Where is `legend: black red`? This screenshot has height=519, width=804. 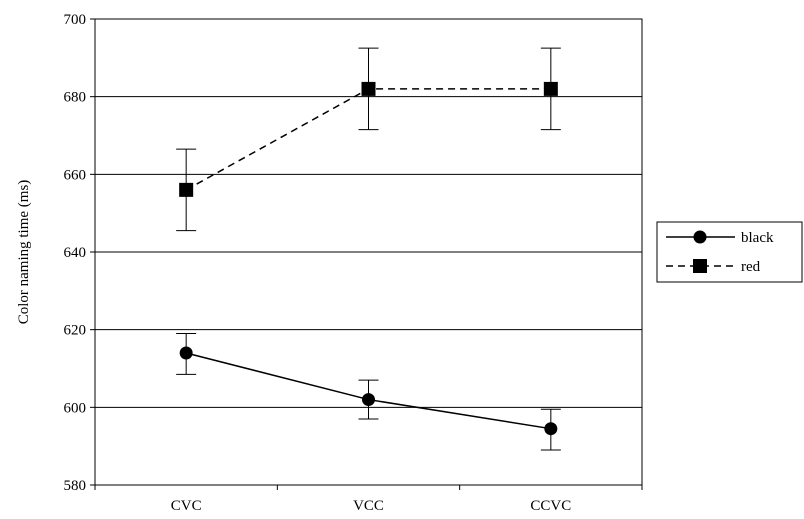
legend: black red is located at coordinates (729, 252).